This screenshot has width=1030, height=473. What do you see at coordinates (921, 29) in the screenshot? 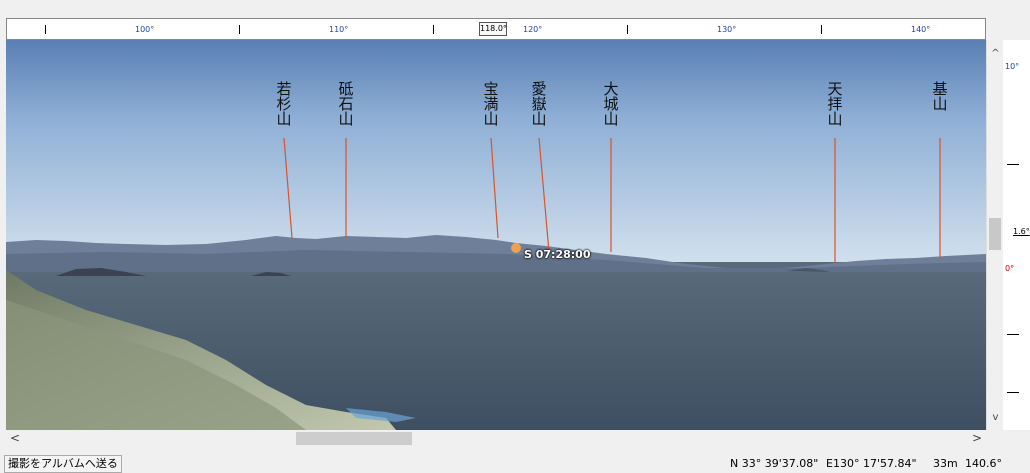
I see `ruler-label-140: 140°` at bounding box center [921, 29].